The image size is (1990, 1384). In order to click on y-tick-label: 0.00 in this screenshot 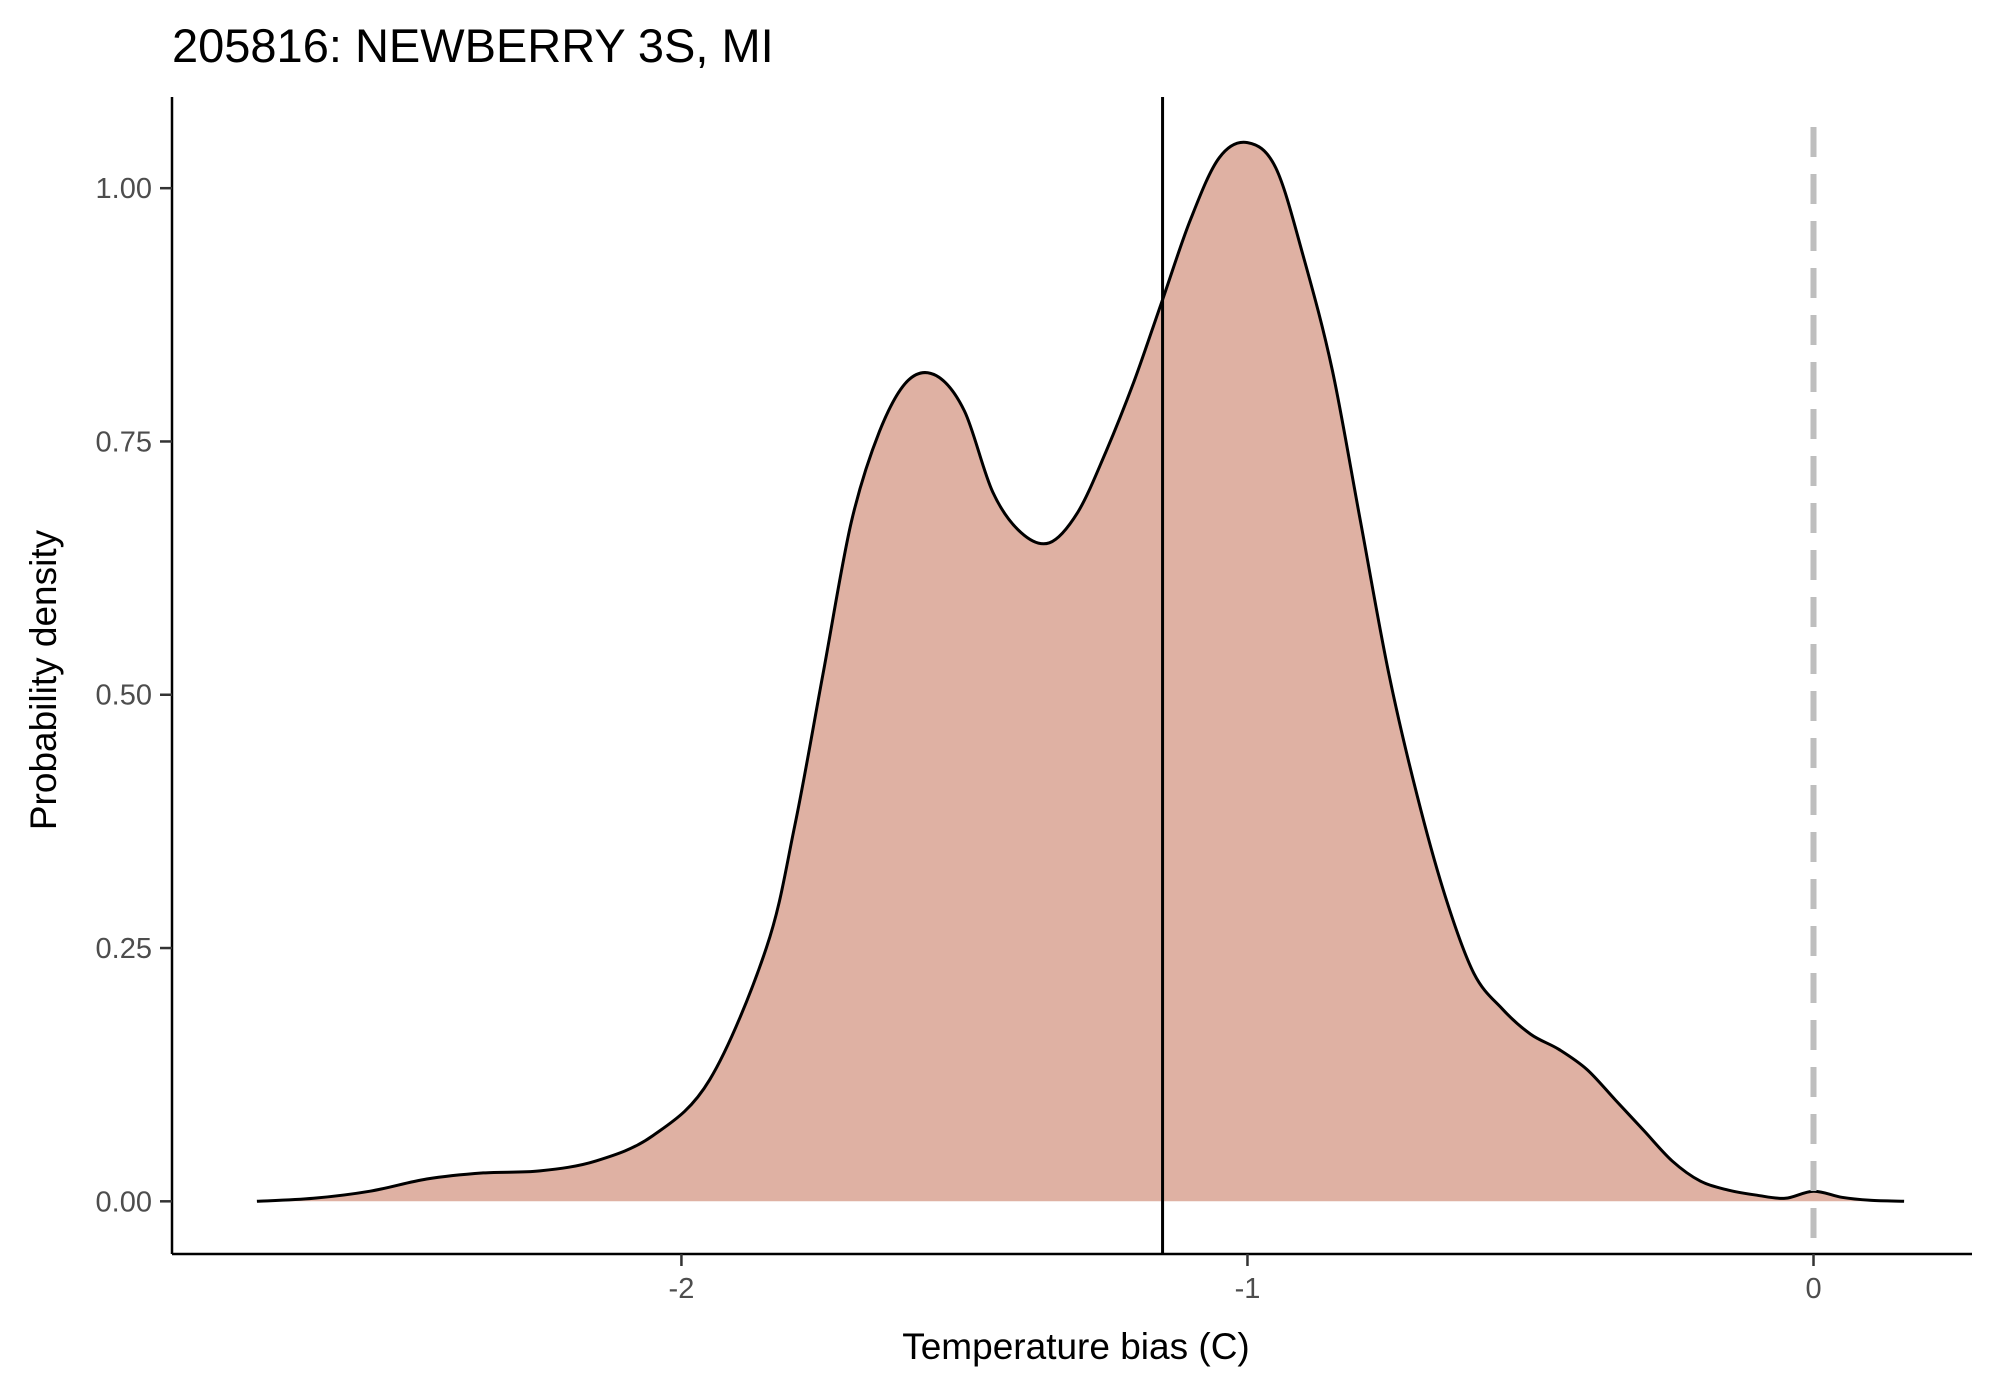, I will do `click(124, 1202)`.